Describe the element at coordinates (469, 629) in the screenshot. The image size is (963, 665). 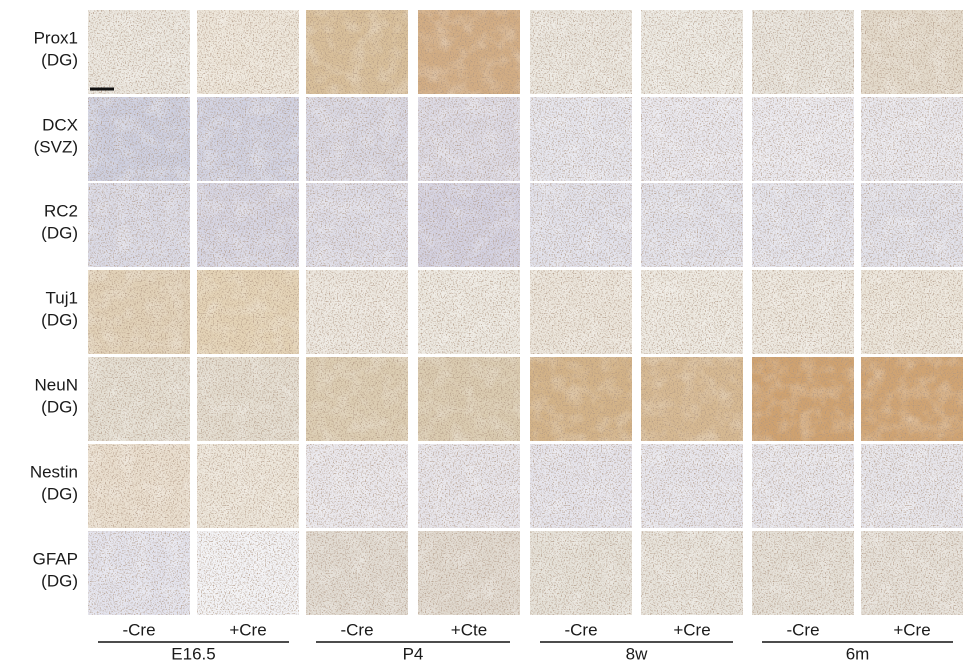
I see `column-label: +Cte` at that location.